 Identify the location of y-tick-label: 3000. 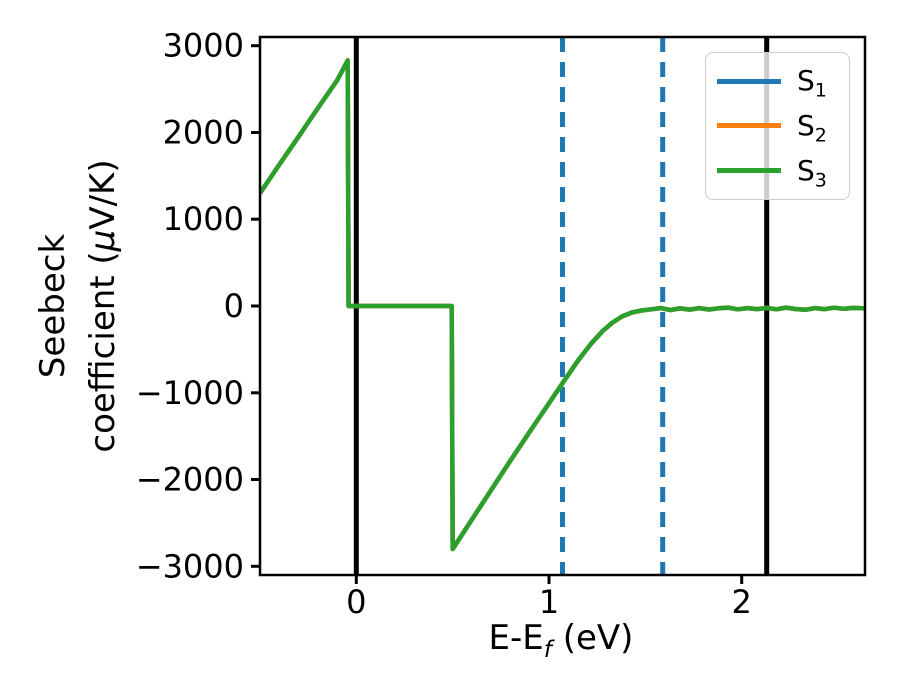
(203, 46).